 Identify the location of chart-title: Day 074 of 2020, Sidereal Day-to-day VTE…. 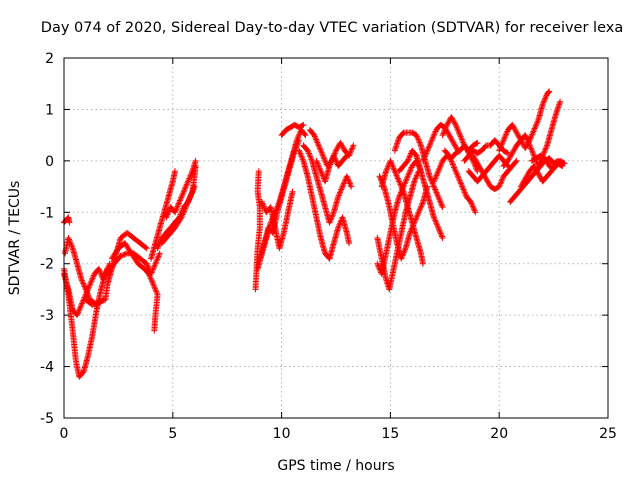
(332, 28).